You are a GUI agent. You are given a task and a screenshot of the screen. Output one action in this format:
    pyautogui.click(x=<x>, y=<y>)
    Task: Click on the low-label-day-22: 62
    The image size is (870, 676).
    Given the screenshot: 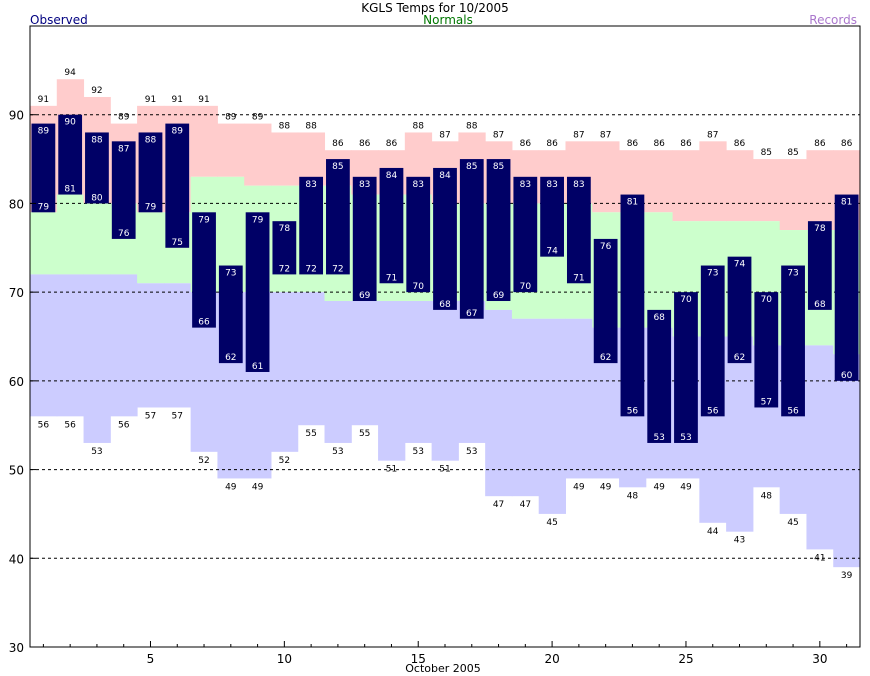 What is the action you would take?
    pyautogui.click(x=605, y=358)
    